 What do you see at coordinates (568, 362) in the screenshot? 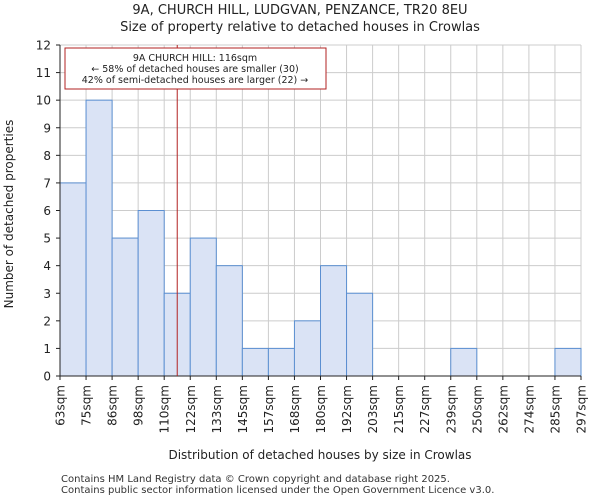
I see `bar-285sqm` at bounding box center [568, 362].